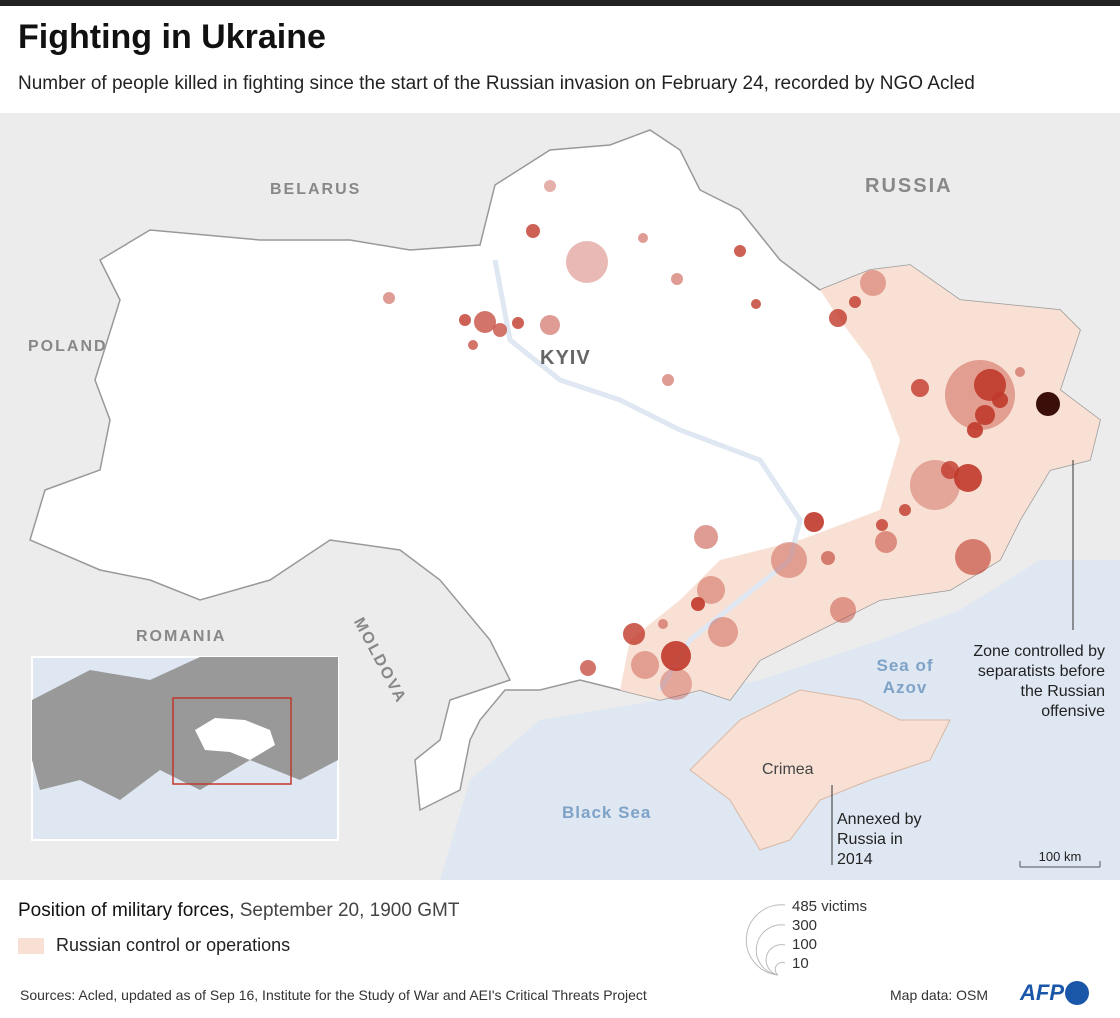  I want to click on label-romania: ROMANIA, so click(181, 636).